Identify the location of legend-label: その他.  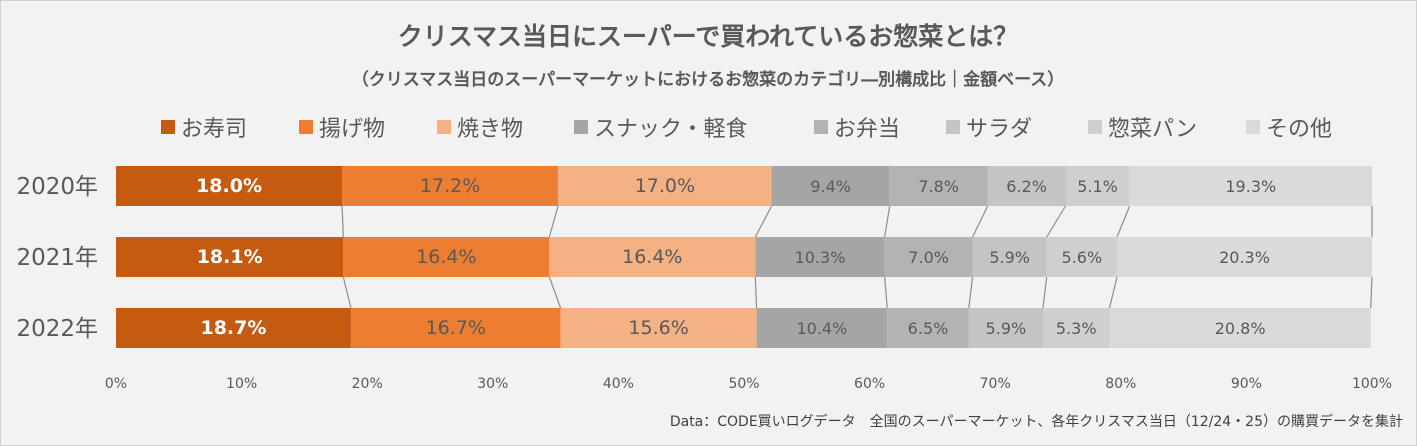
(1299, 129).